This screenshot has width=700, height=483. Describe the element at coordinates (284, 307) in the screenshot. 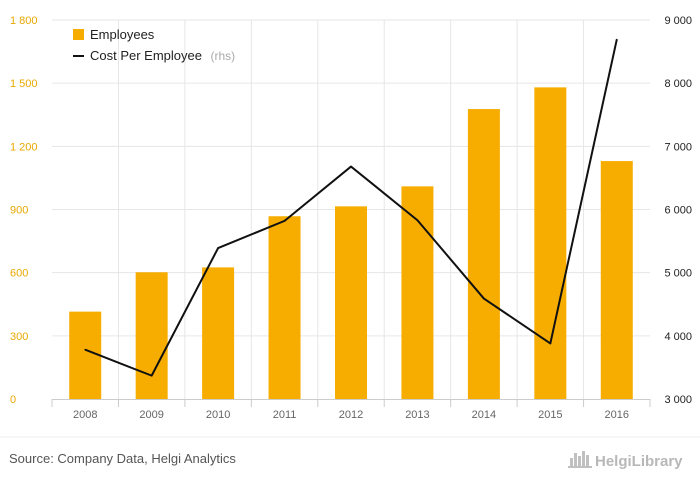

I see `bar-employees-2011` at that location.